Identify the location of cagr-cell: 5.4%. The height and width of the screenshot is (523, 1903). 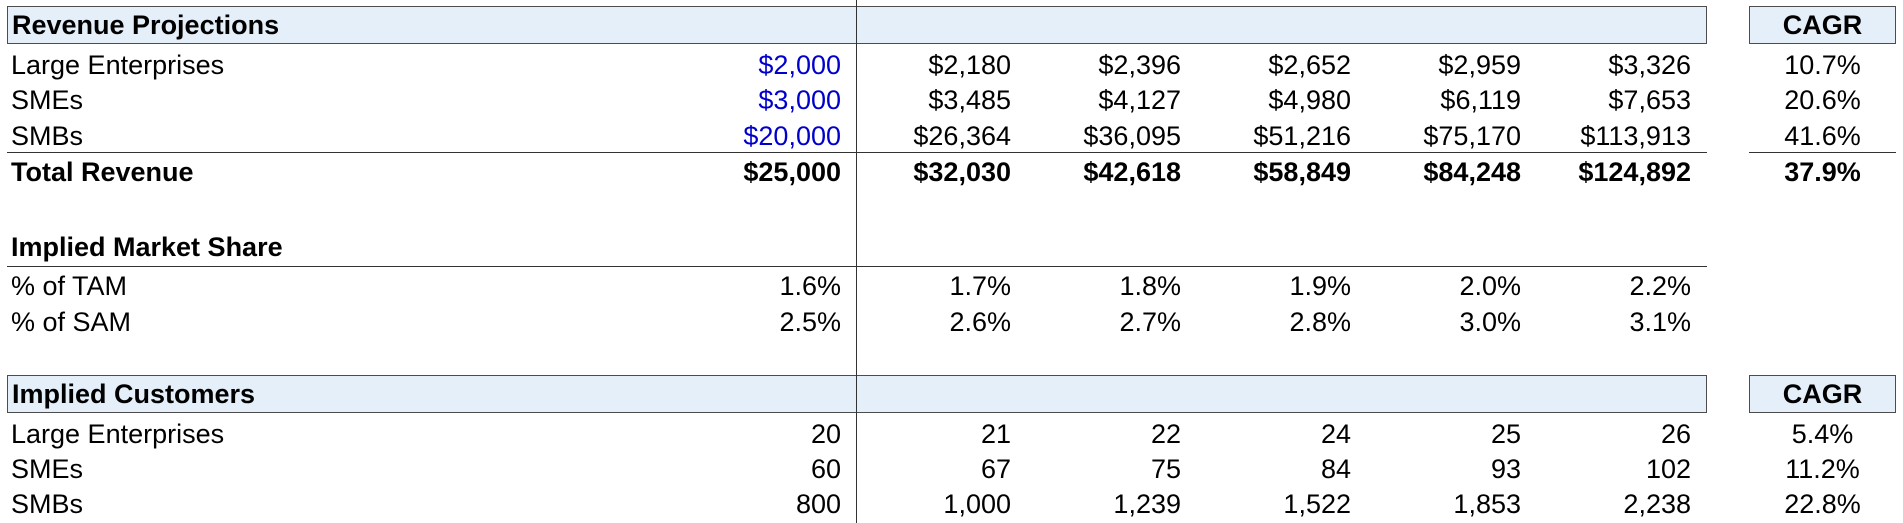
(1822, 434).